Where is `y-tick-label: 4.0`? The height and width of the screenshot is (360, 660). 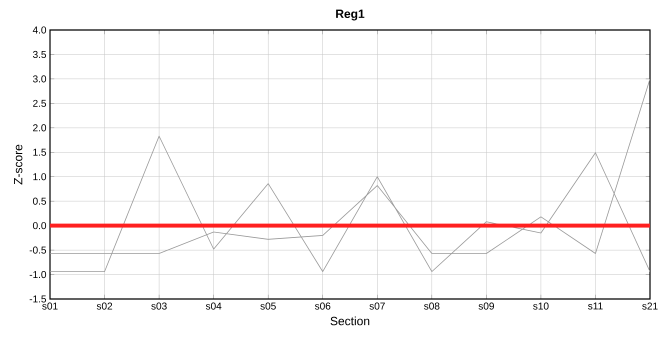 y-tick-label: 4.0 is located at coordinates (39, 30).